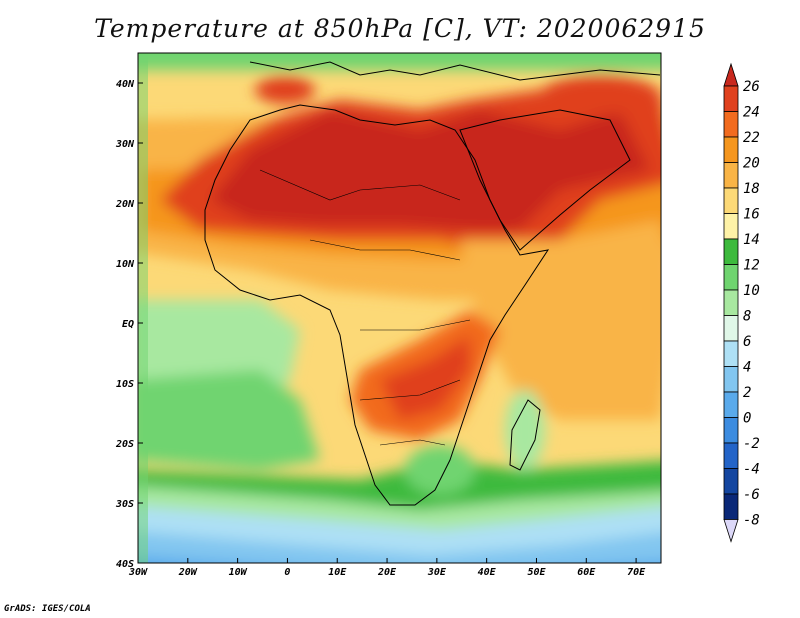 Image resolution: width=800 pixels, height=618 pixels. What do you see at coordinates (545, 180) in the screenshot?
I see `arabia-coastline` at bounding box center [545, 180].